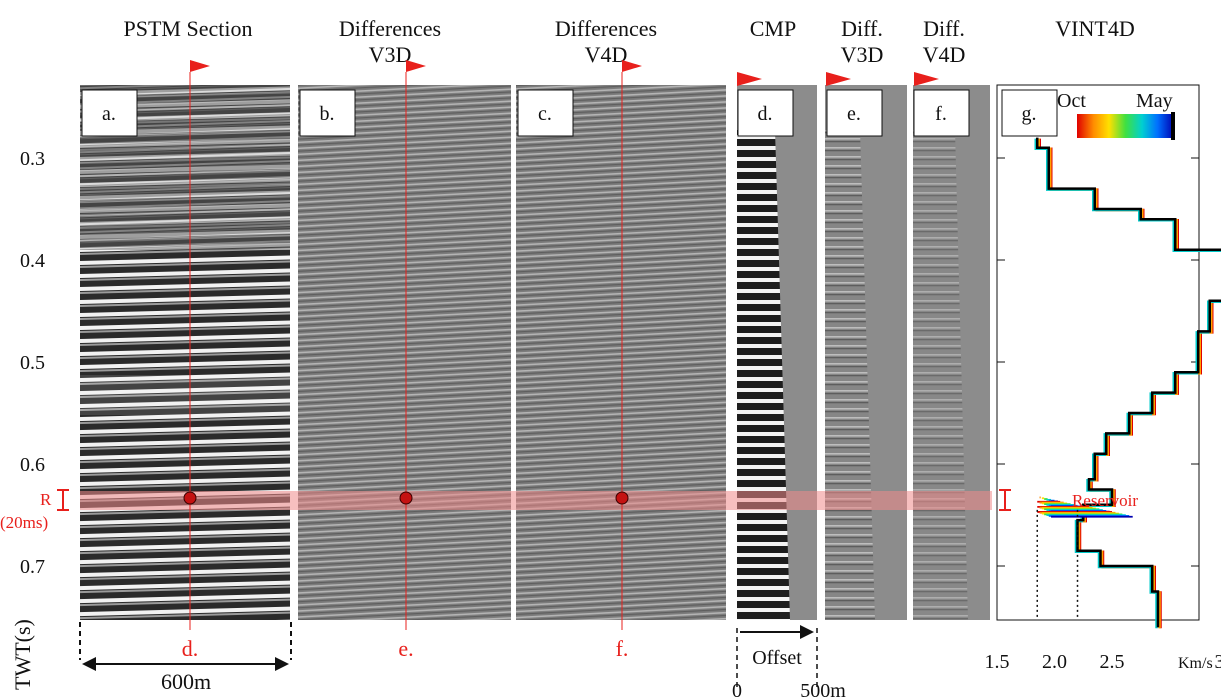 The height and width of the screenshot is (699, 1221). I want to click on colorbar-start-label: Oct, so click(1071, 101).